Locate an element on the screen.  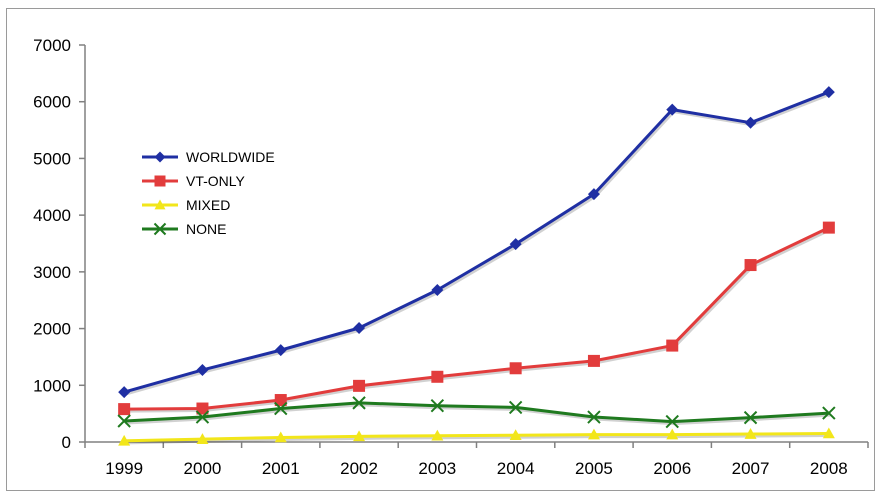
legend-entry-mixed: MIXED is located at coordinates (186, 205).